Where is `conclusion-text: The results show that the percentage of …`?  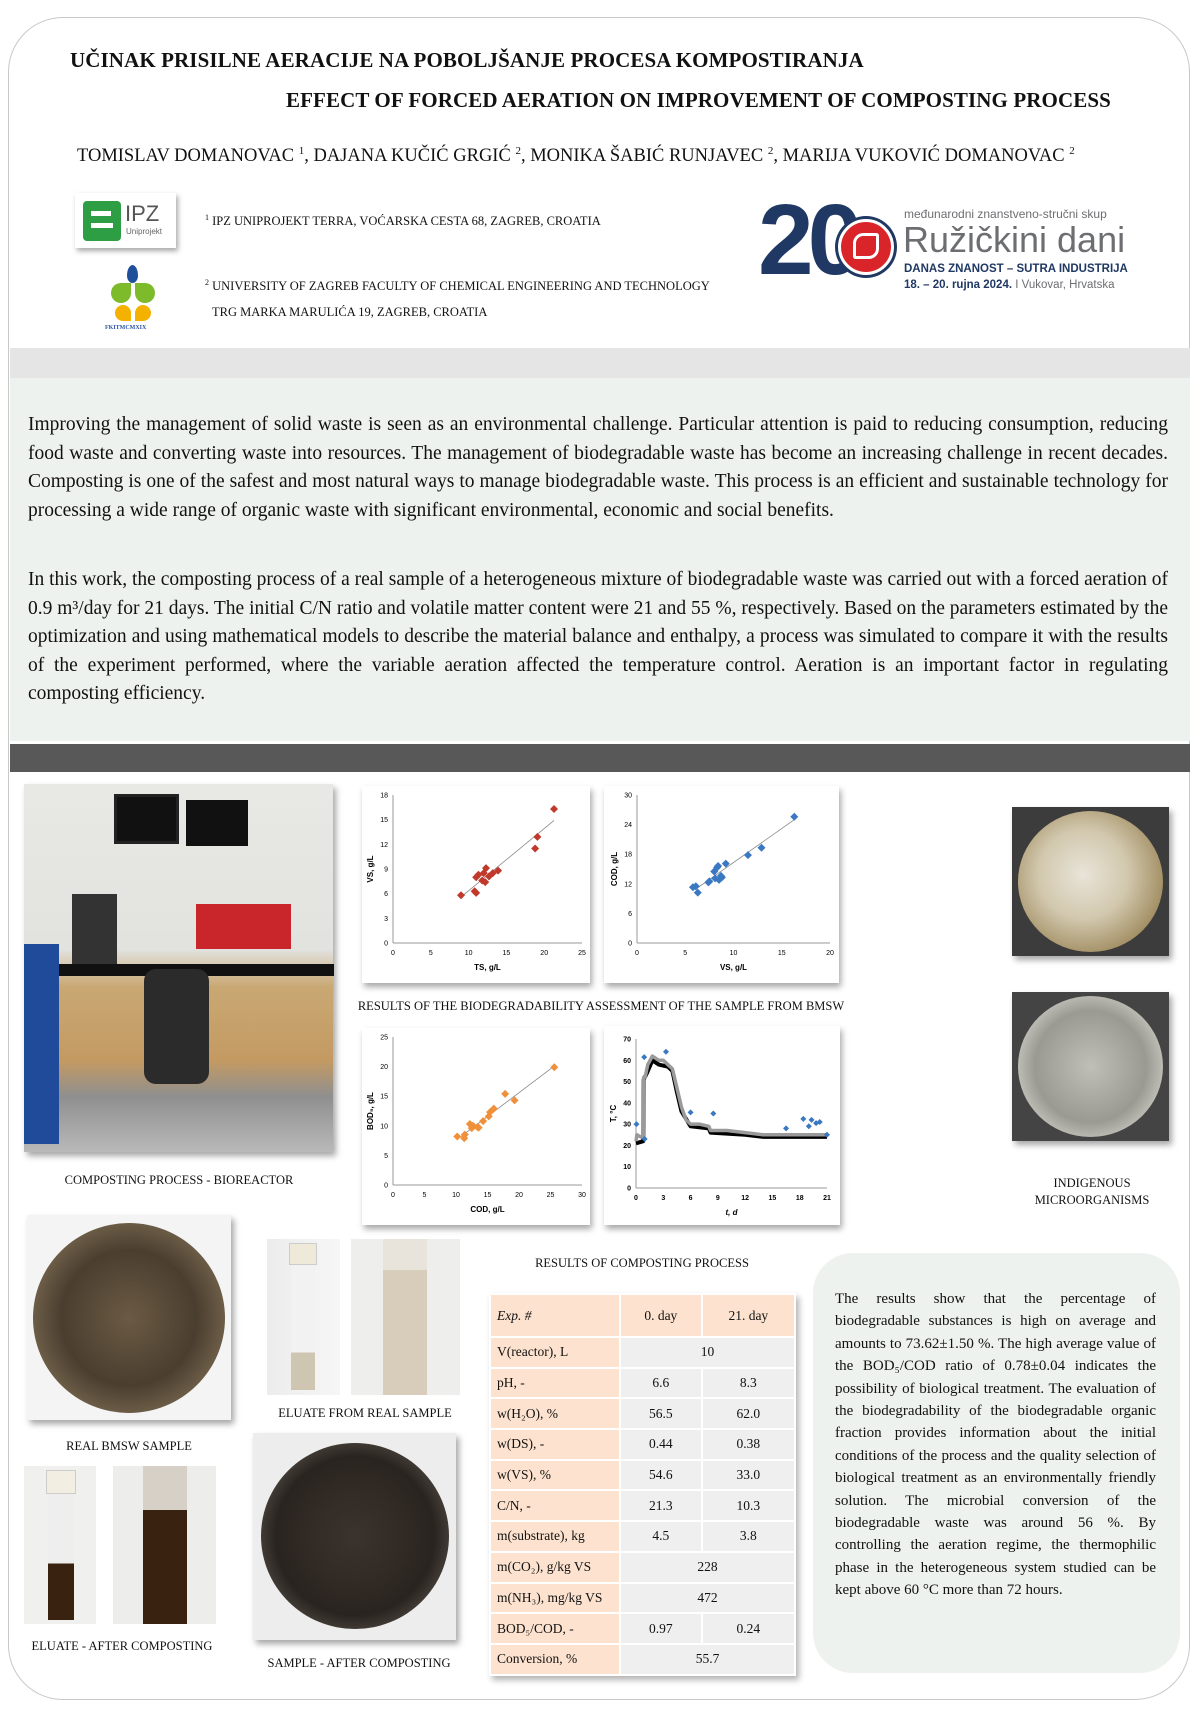 conclusion-text: The results show that the percentage of … is located at coordinates (995, 1445).